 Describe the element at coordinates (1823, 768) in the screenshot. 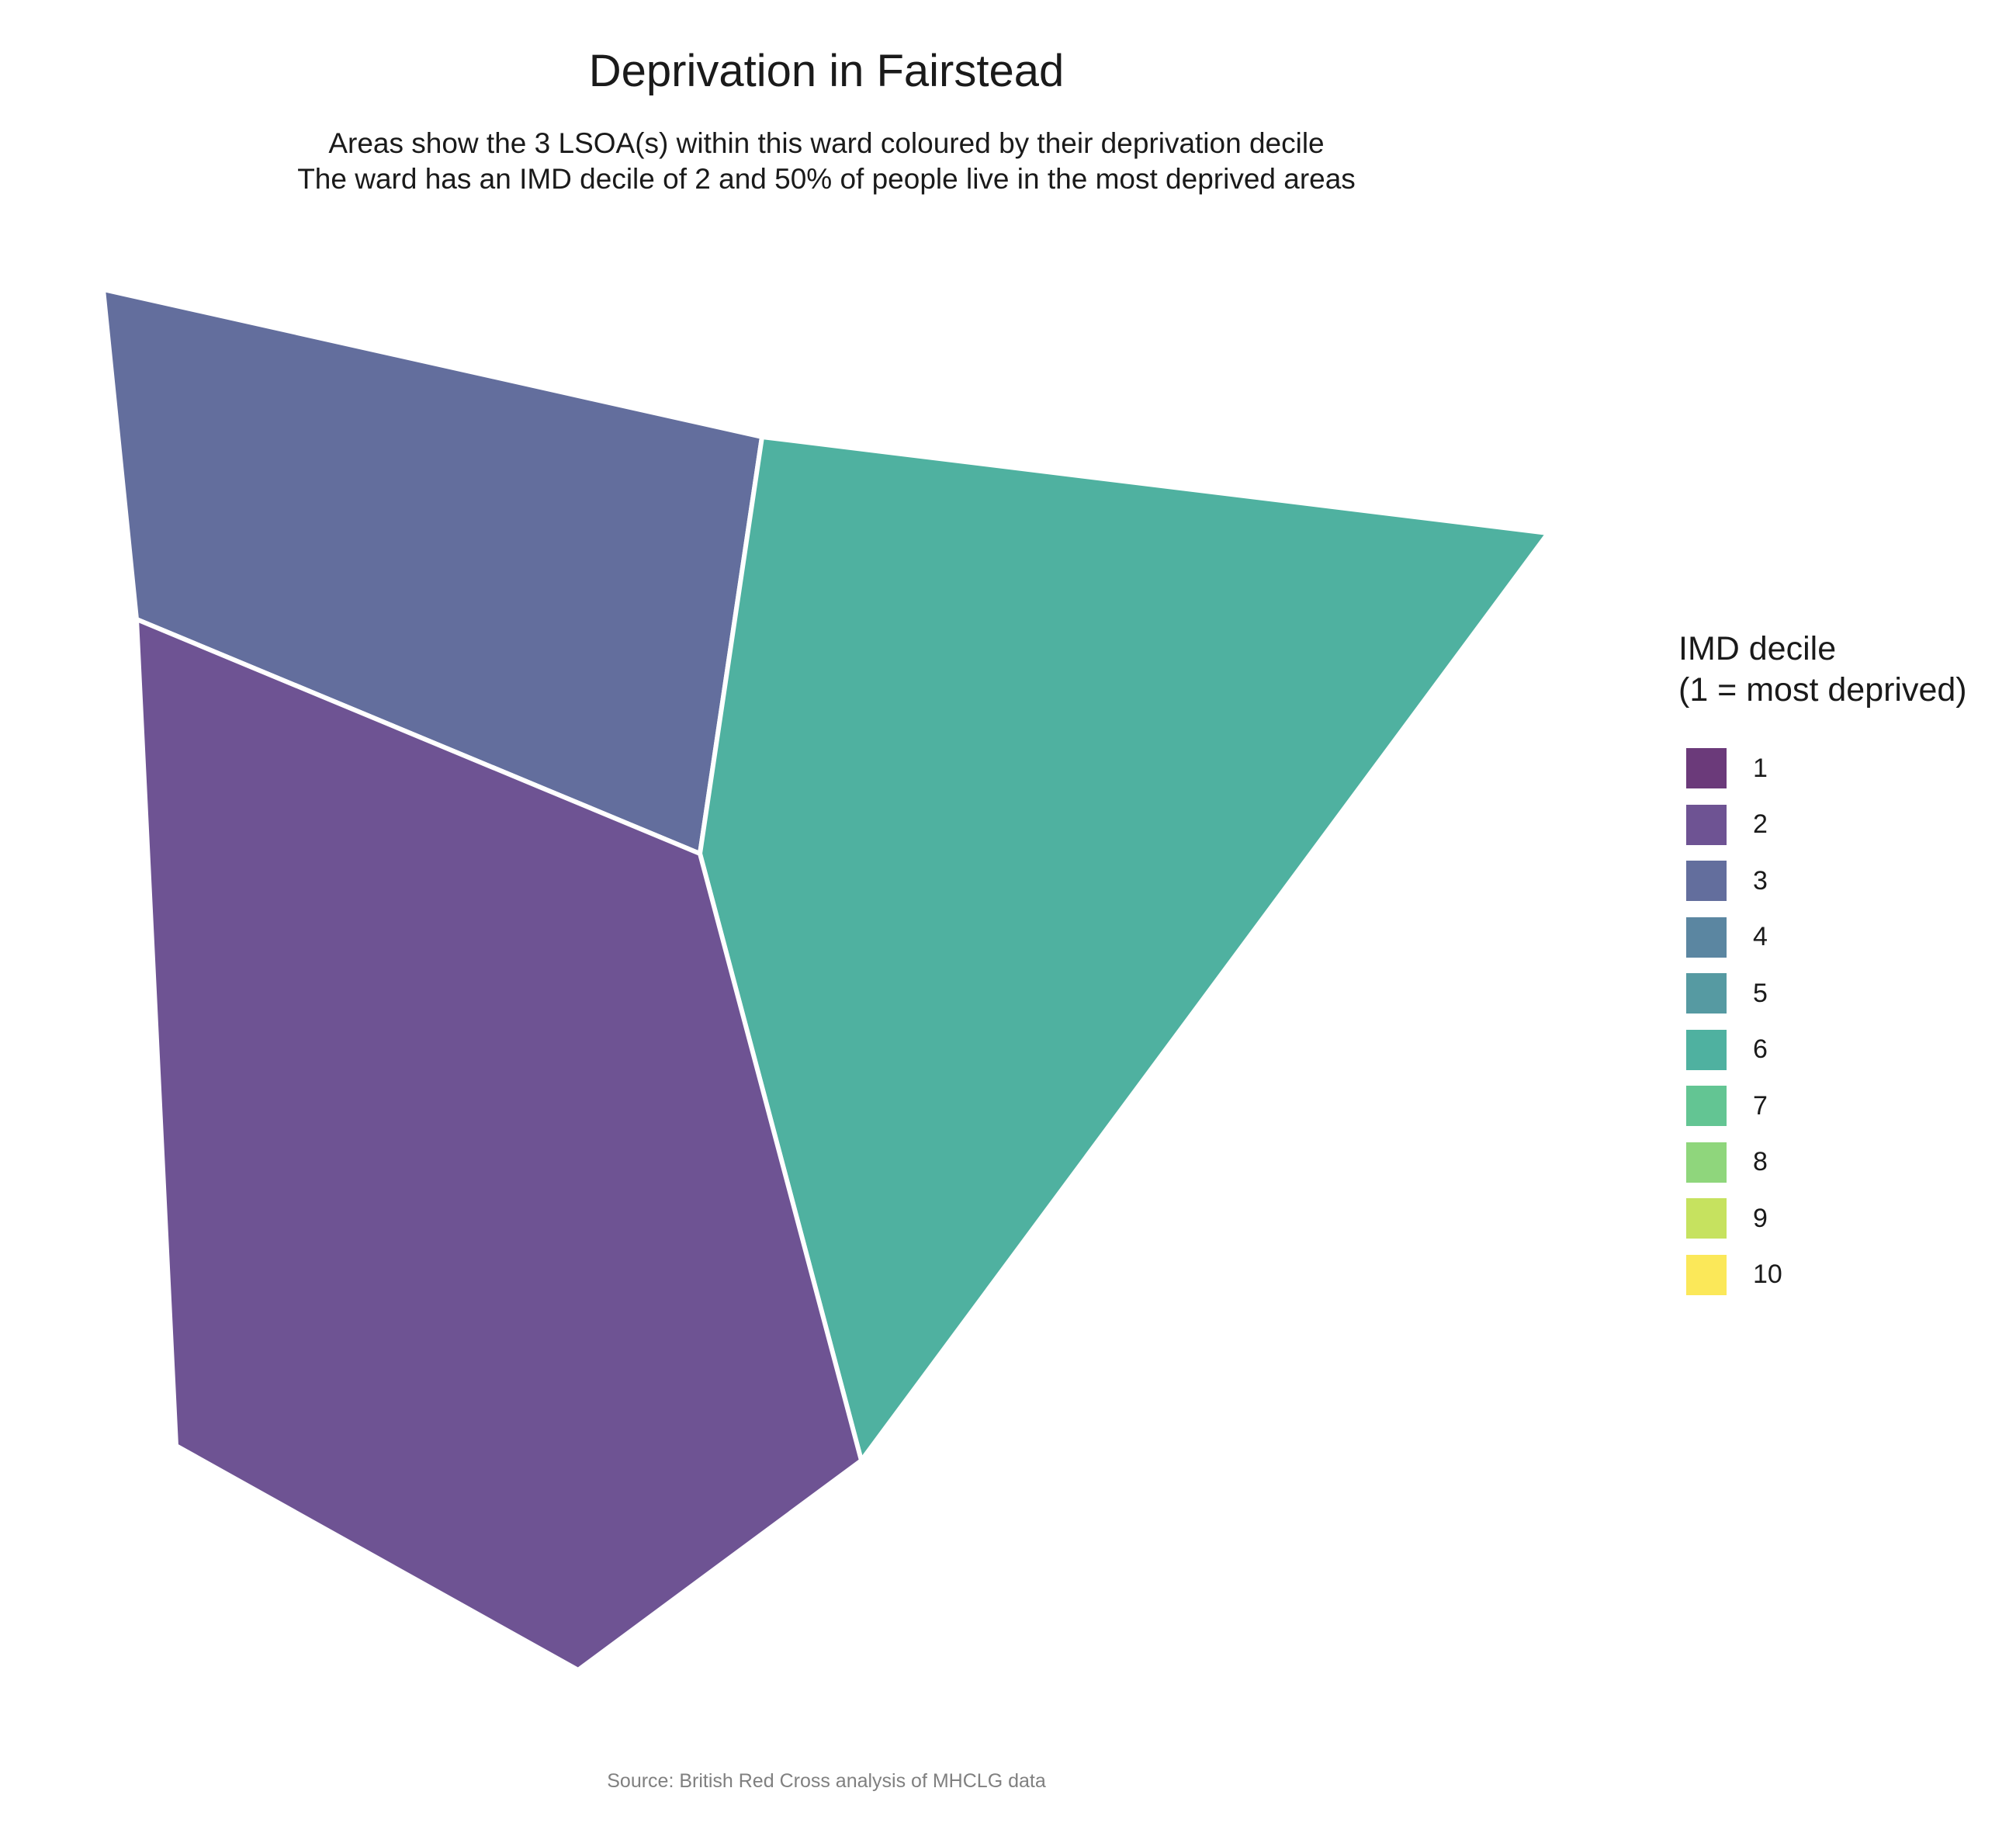

I see `legend-item: 1` at that location.